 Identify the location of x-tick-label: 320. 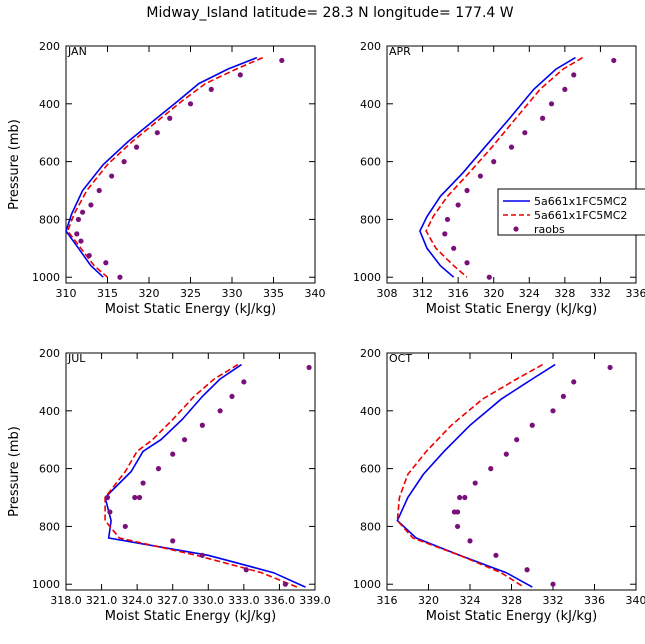
(428, 600).